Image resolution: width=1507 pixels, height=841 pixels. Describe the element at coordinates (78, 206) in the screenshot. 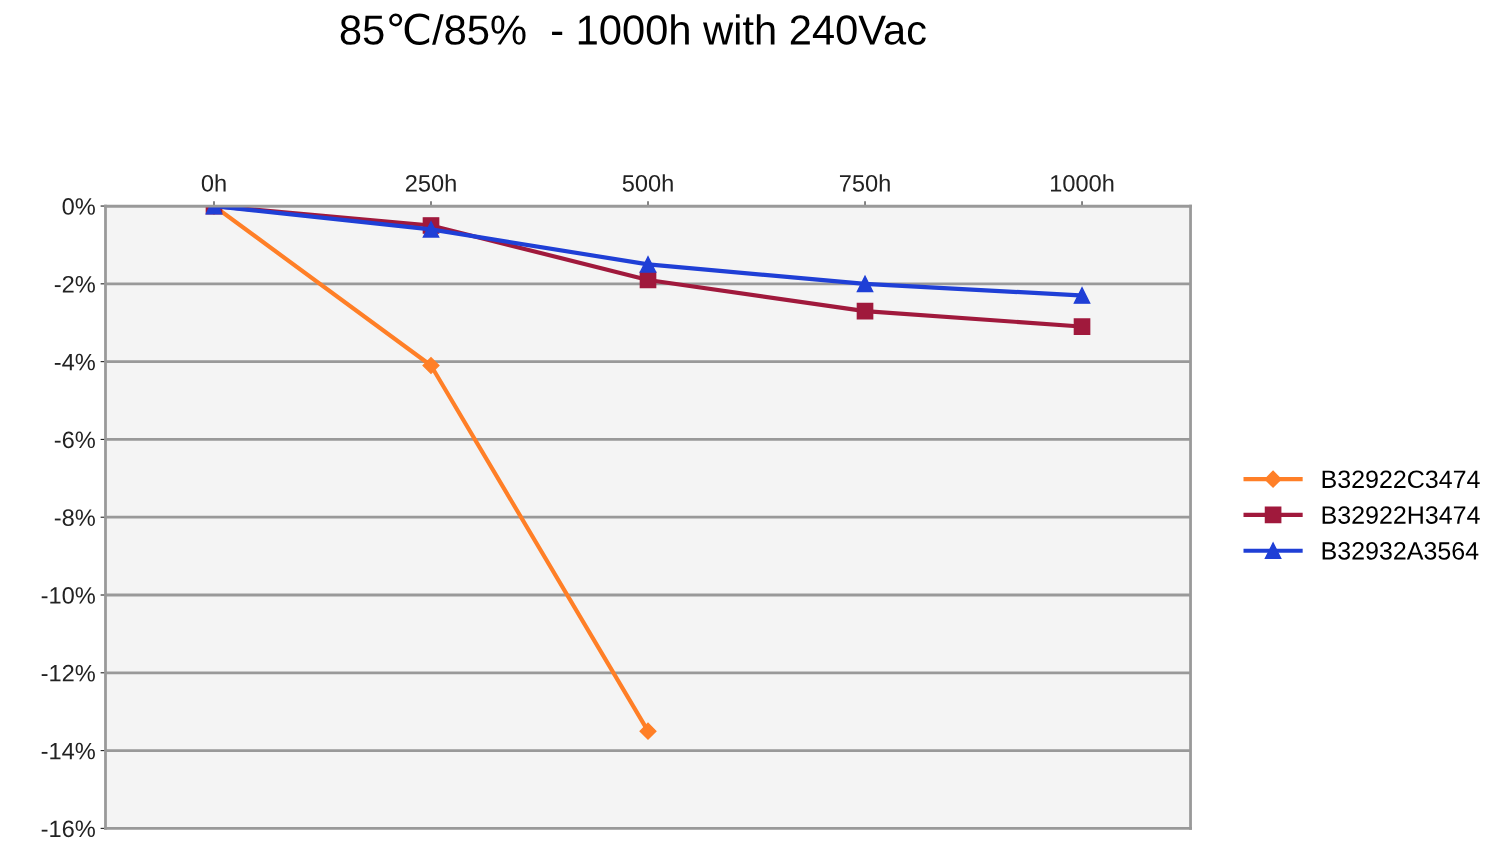

I see `y-tick-label: 0%` at that location.